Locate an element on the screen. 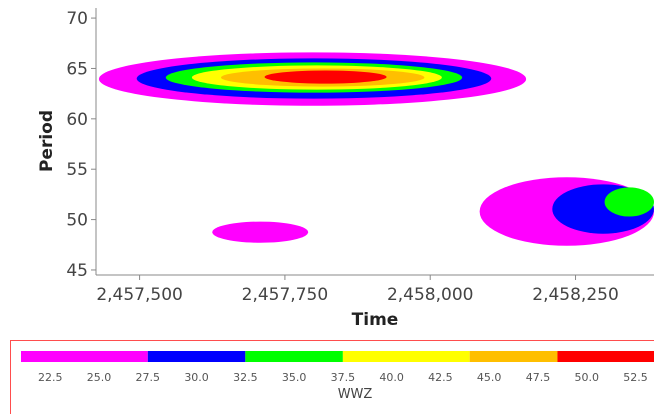  colorbar-tick-label: 27.5 is located at coordinates (148, 377).